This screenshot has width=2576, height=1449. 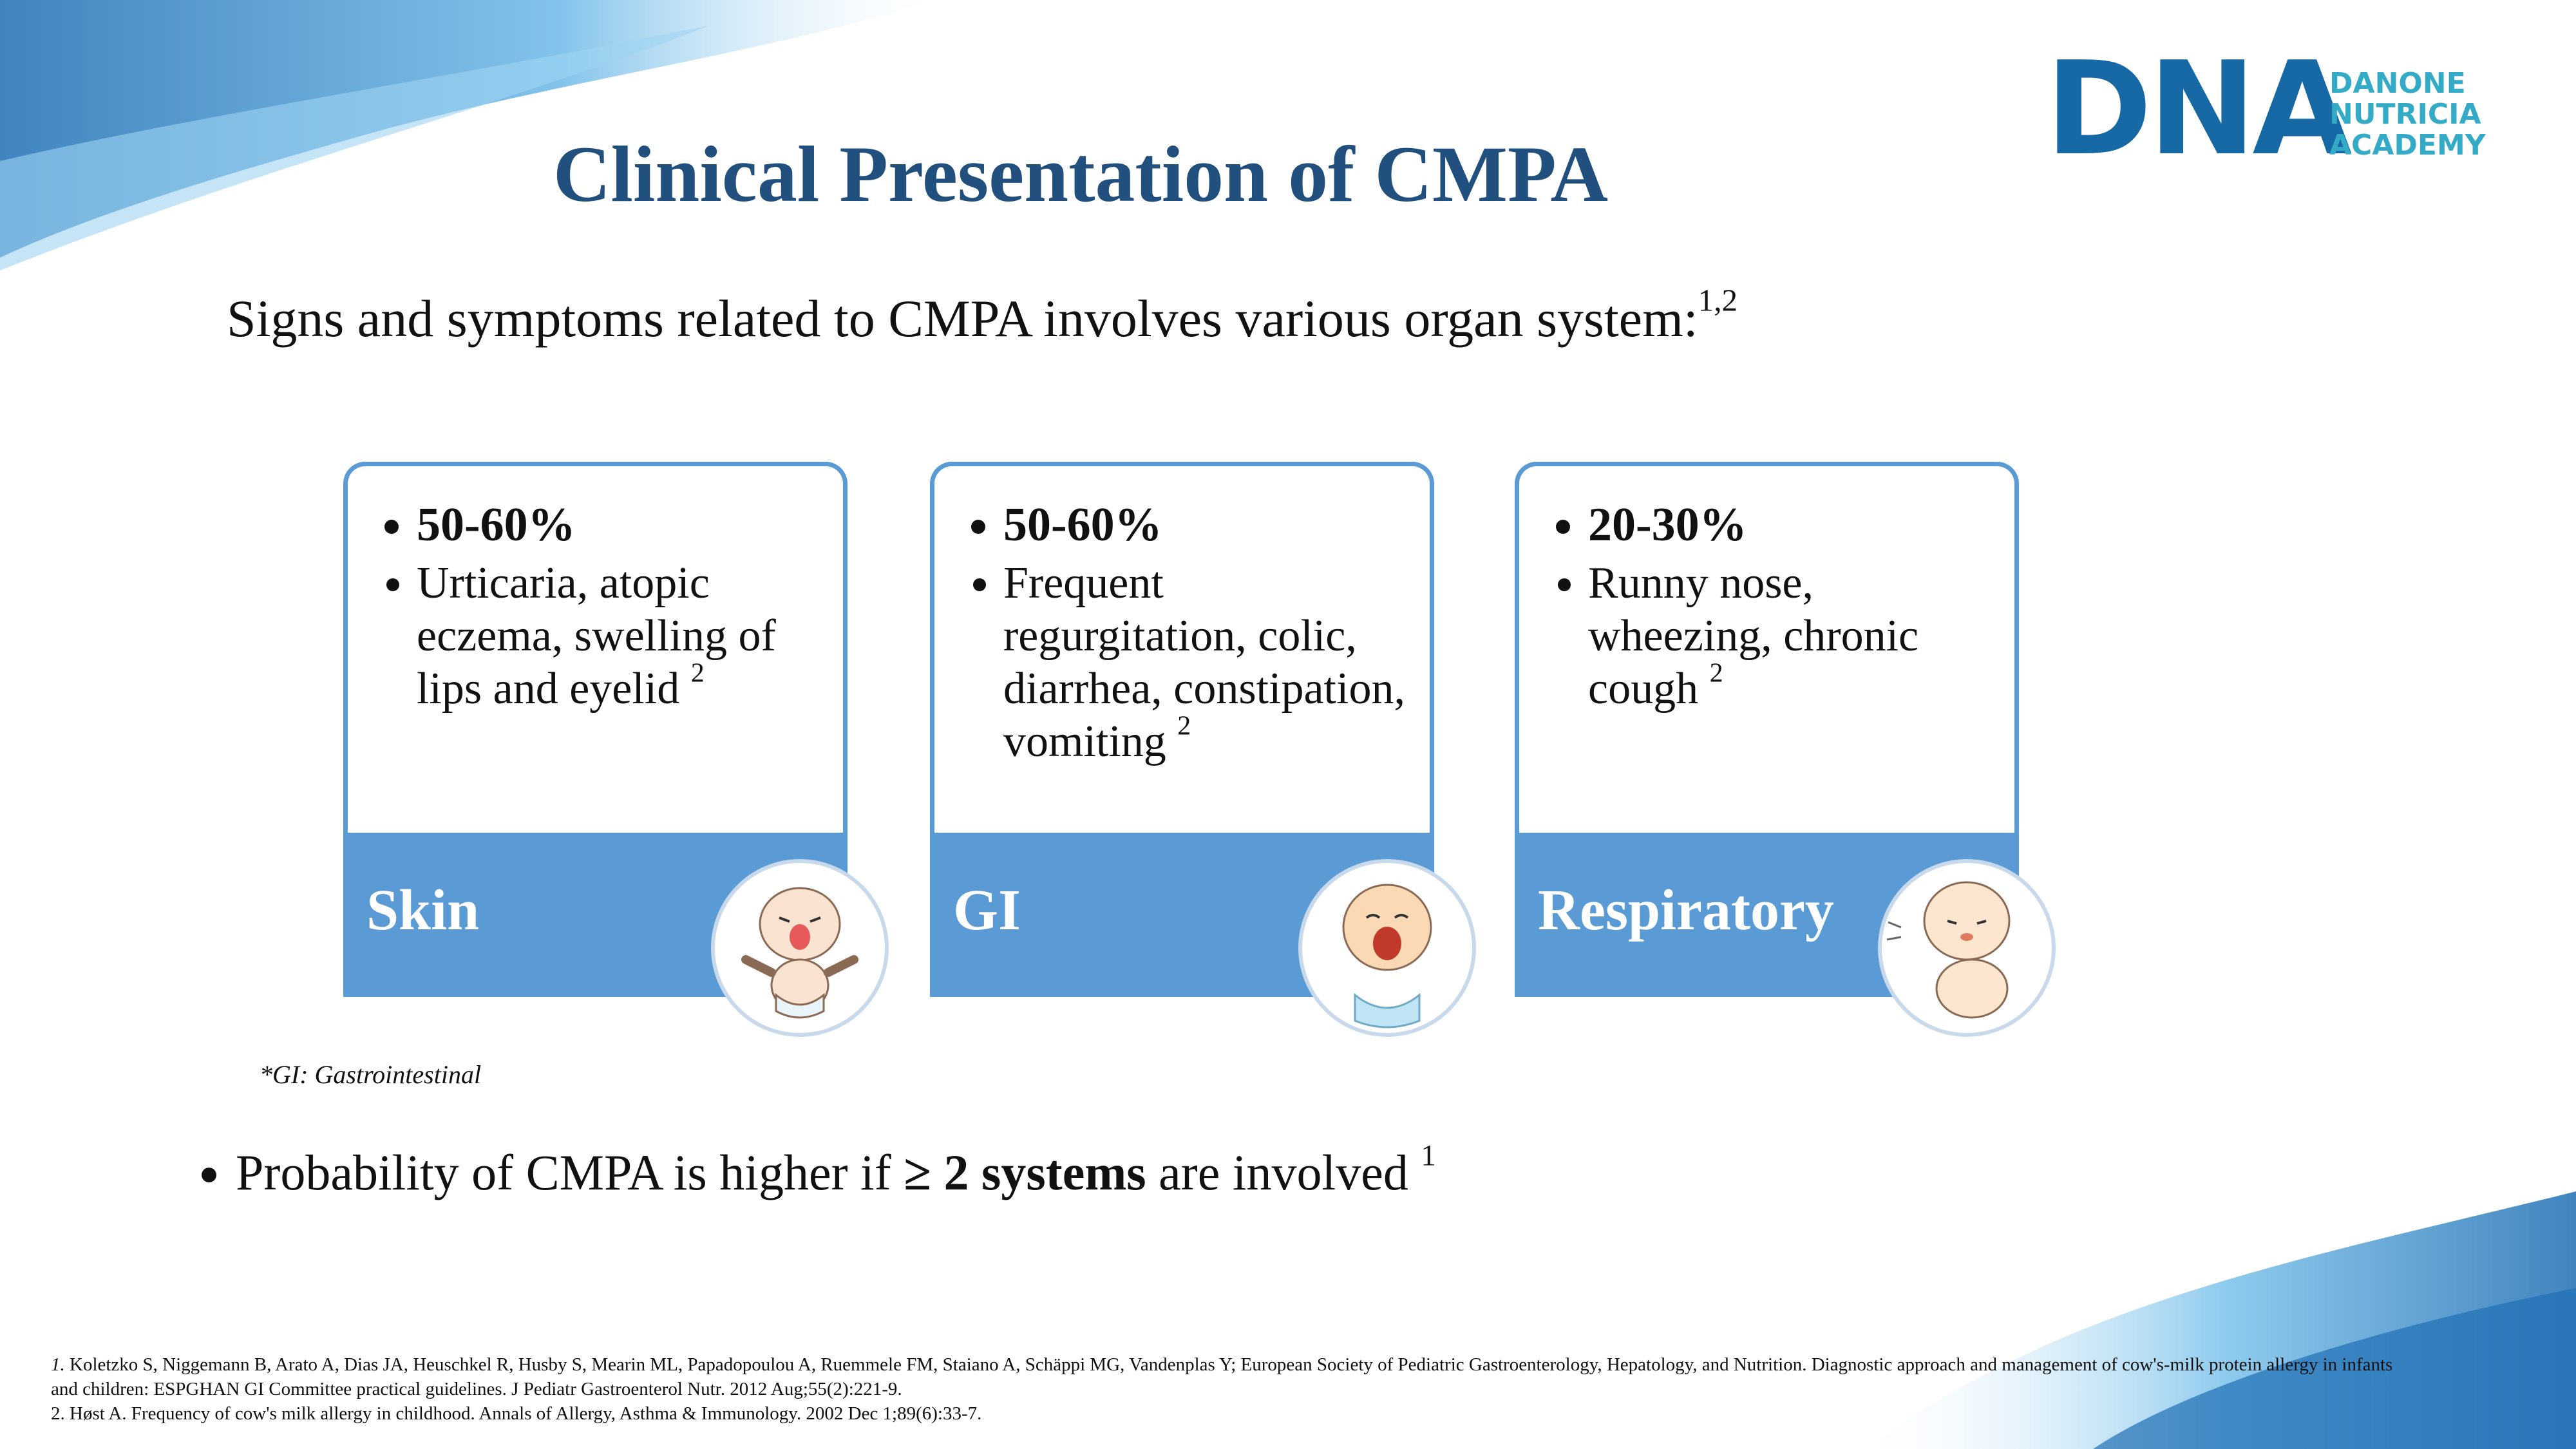 I want to click on text: are involved, so click(x=1284, y=1172).